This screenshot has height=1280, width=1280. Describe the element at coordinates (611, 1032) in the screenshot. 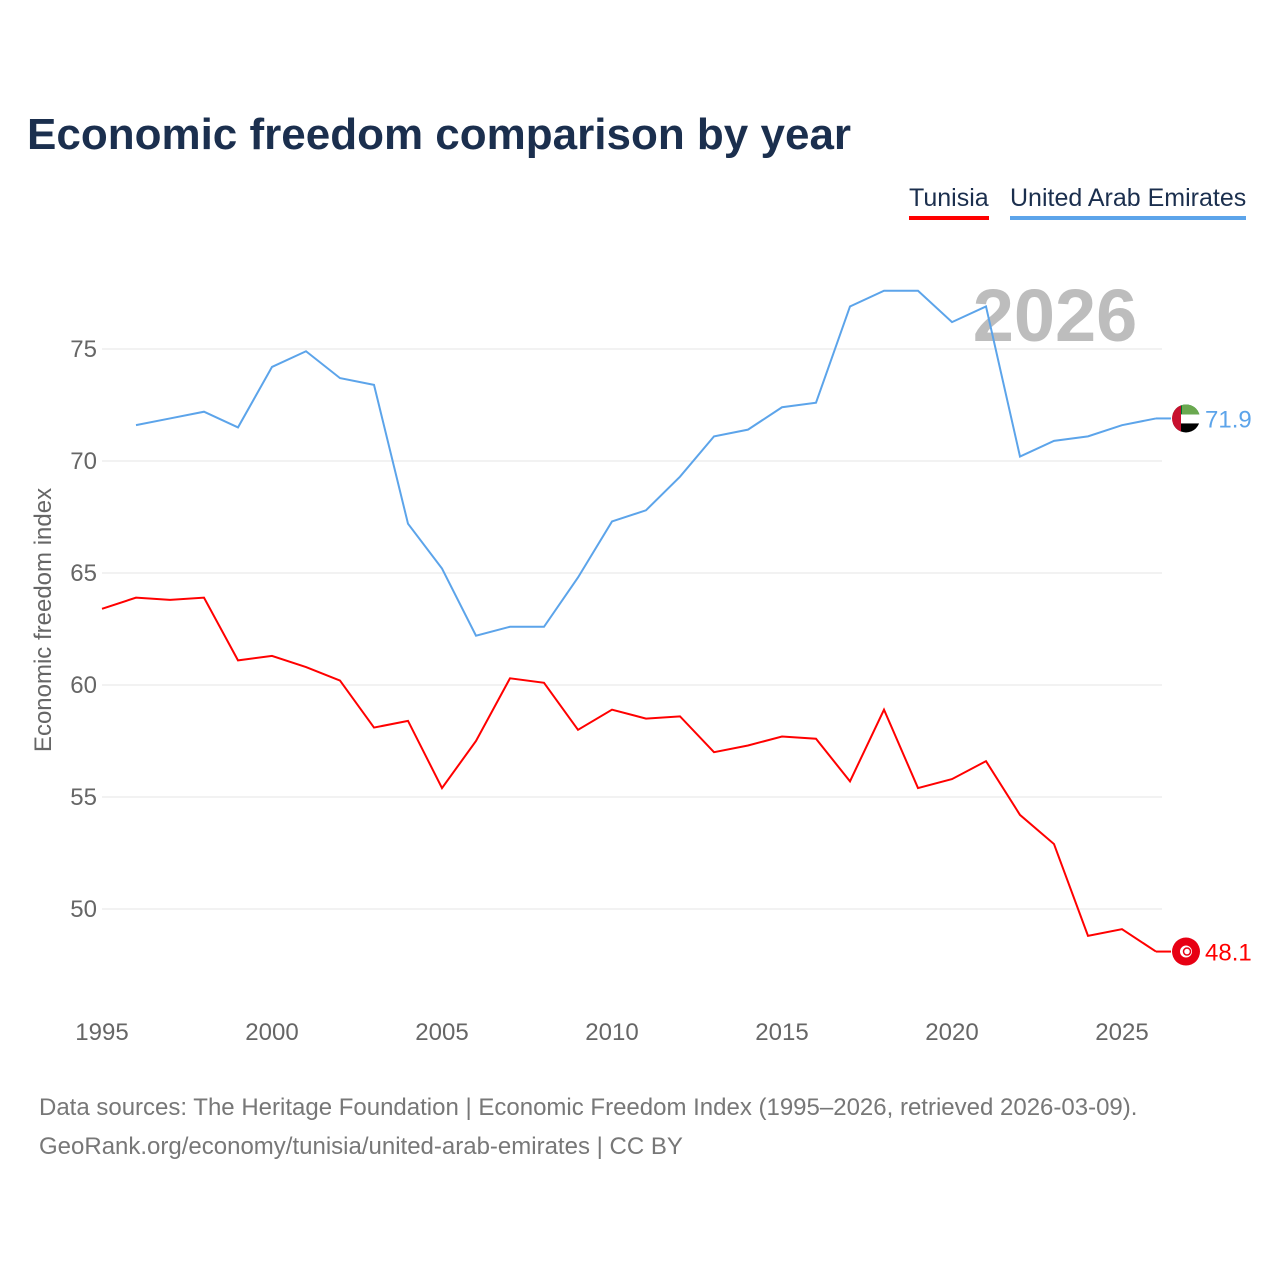

I see `x-tick-label: 2010` at that location.